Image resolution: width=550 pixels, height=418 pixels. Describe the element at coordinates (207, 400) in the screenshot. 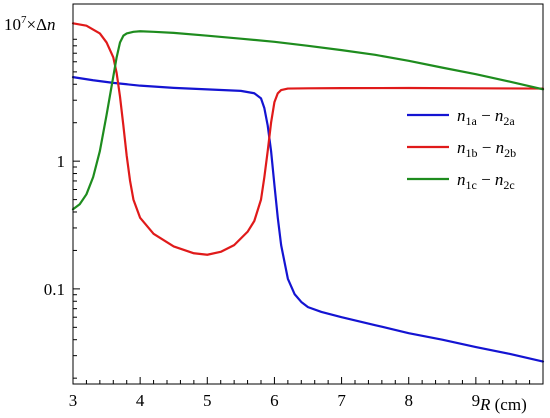

I see `x-tick-label: 5` at that location.